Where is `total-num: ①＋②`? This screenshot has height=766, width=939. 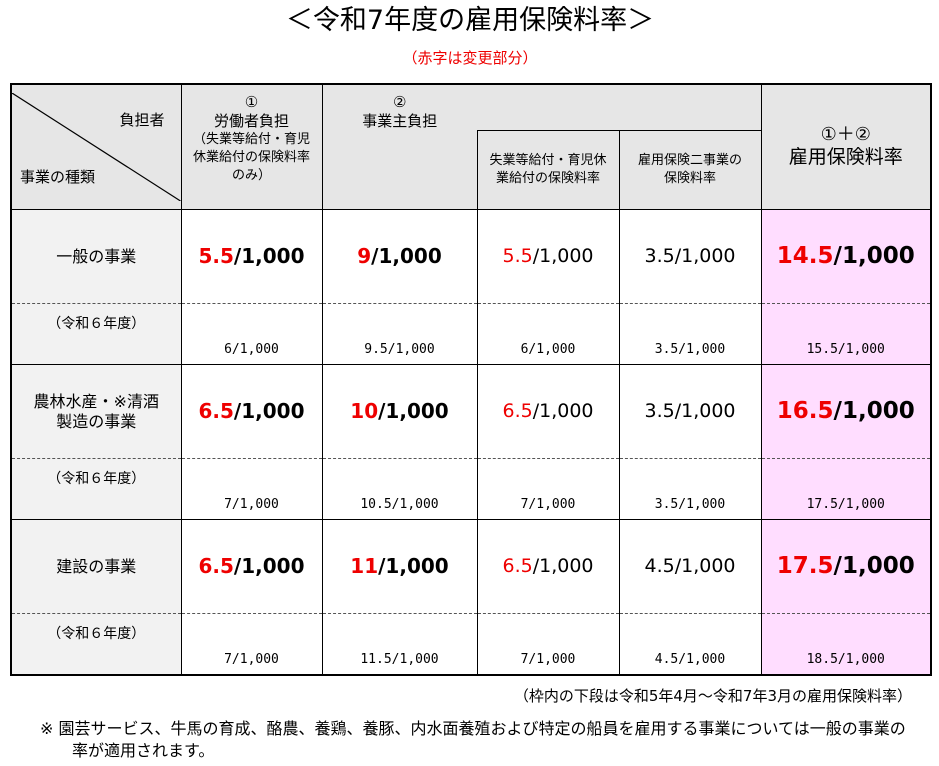 total-num: ①＋② is located at coordinates (845, 134).